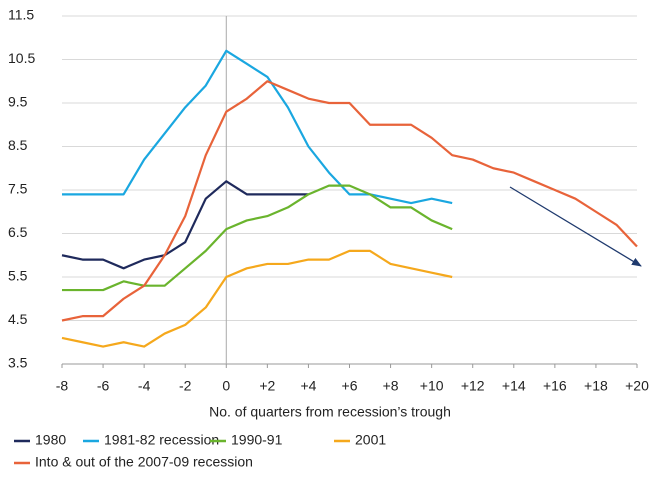  I want to click on x-tick-label: -4, so click(144, 386).